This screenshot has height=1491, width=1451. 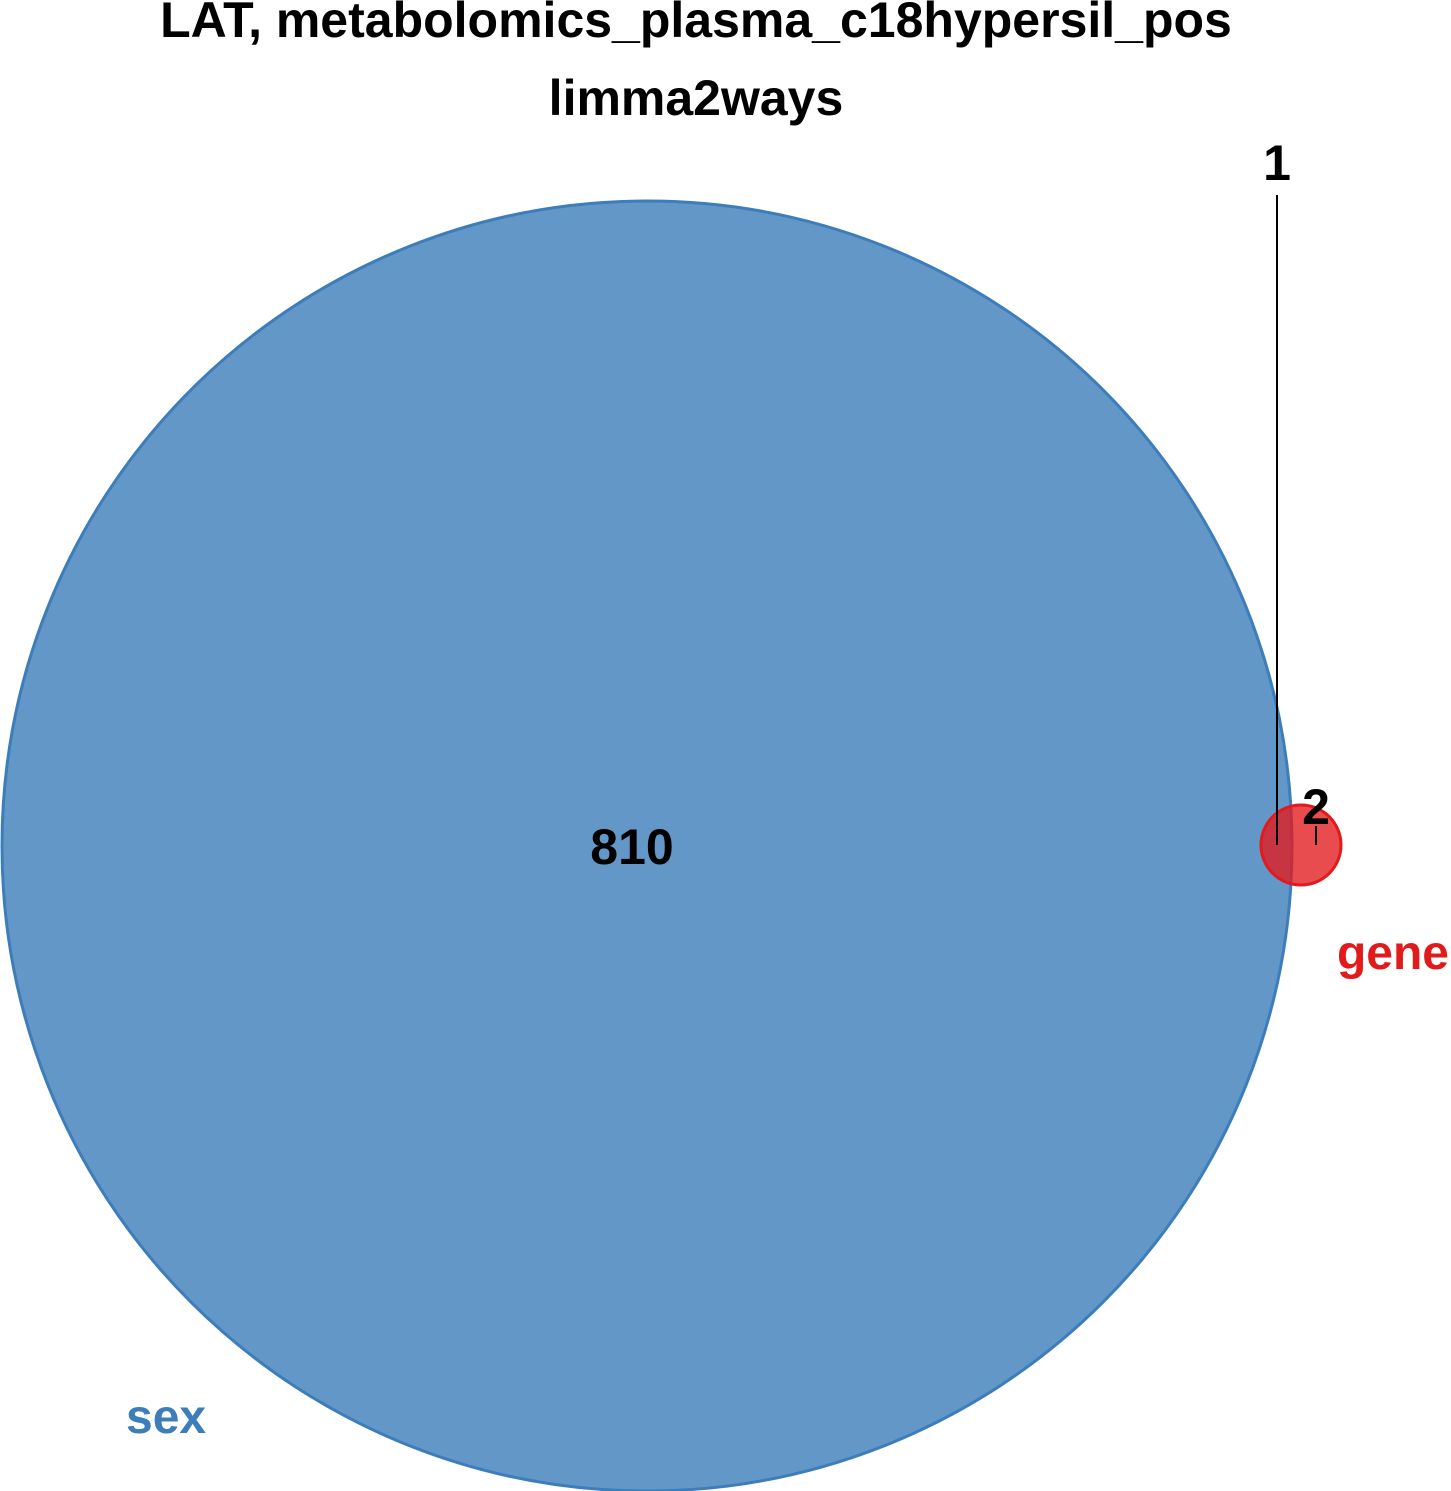 I want to click on chart-title: LAT, metabolomics_plasma_c18hypersil_pos, so click(x=696, y=24).